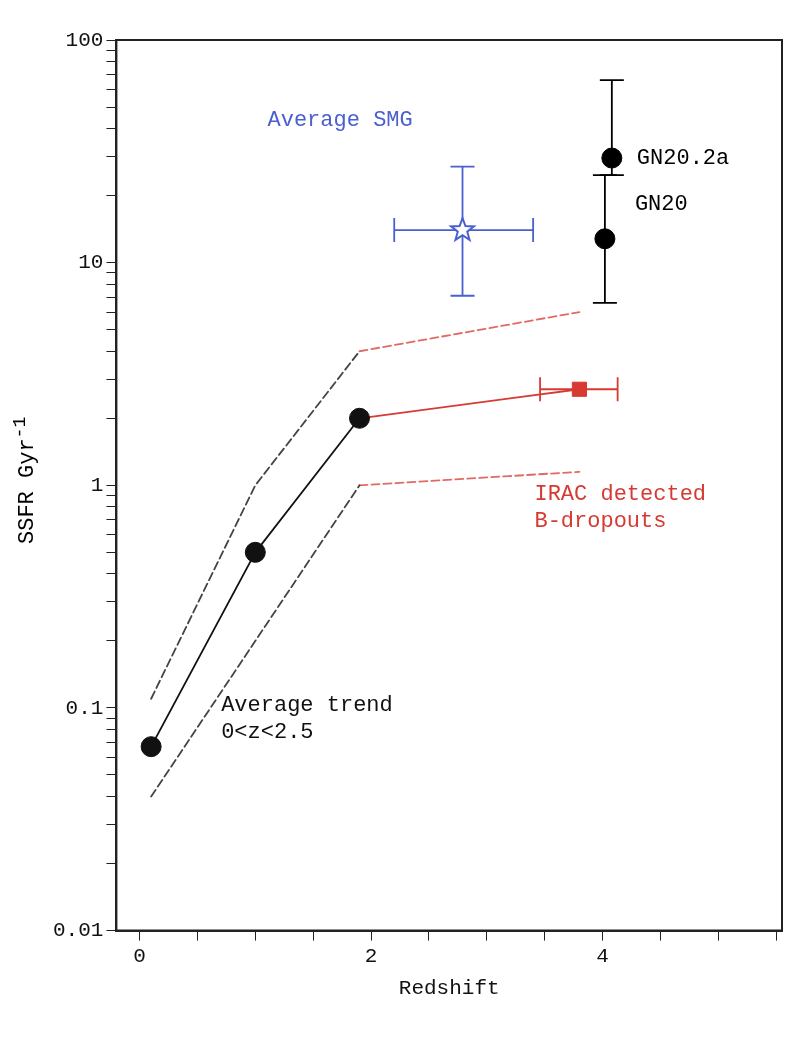 The width and height of the screenshot is (793, 1045). Describe the element at coordinates (449, 988) in the screenshot. I see `x-axis-title: Redshift` at that location.